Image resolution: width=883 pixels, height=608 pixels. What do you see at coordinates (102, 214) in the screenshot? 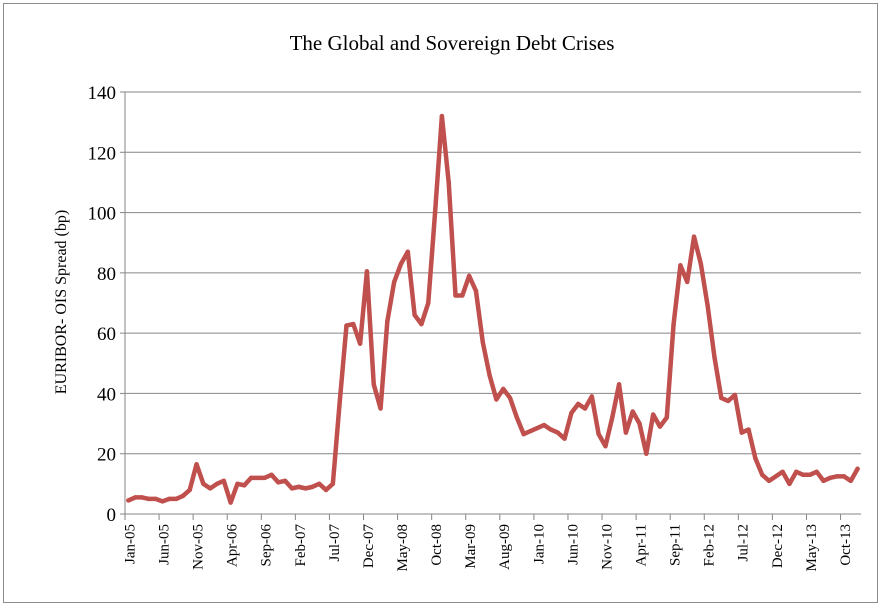
I see `y-tick-label: 100` at bounding box center [102, 214].